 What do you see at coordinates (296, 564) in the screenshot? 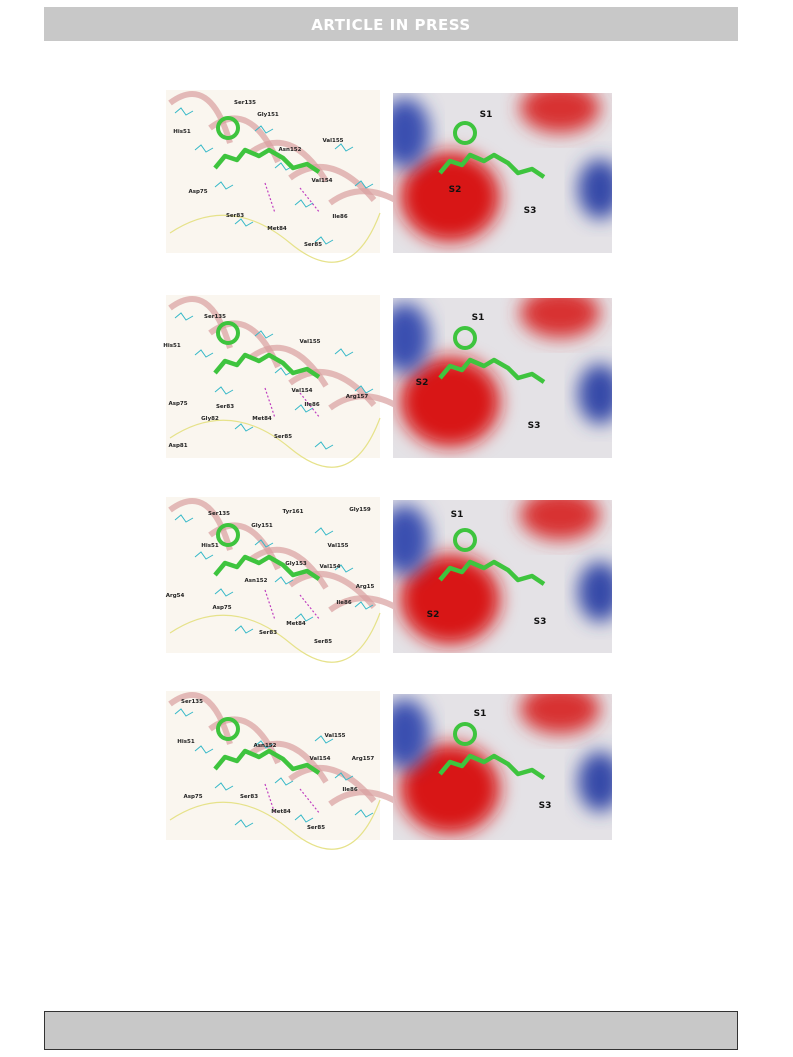
I see `residue-label: Gly153` at bounding box center [296, 564].